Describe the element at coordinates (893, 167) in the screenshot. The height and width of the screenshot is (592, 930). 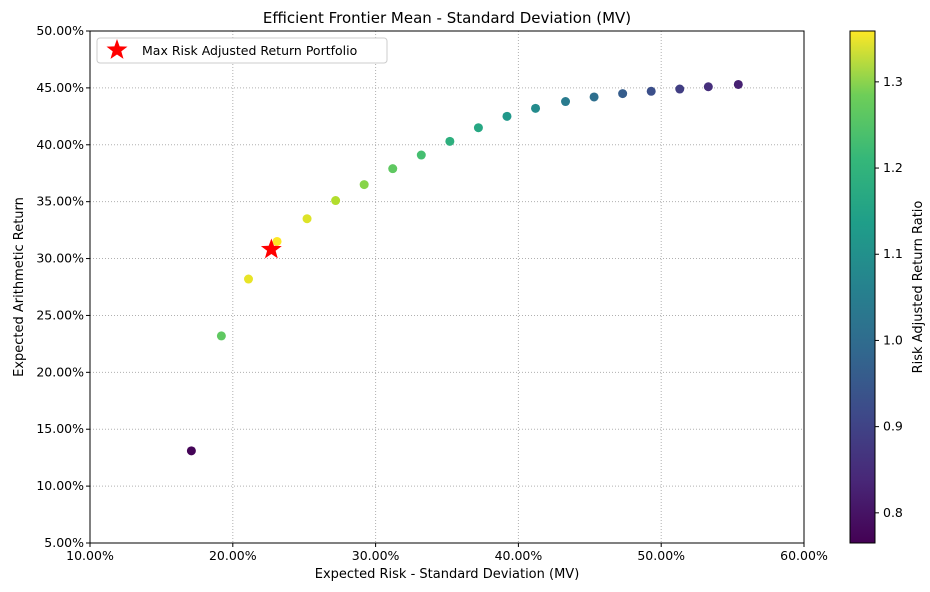
I see `colorbar-tick-label: 1.2` at that location.